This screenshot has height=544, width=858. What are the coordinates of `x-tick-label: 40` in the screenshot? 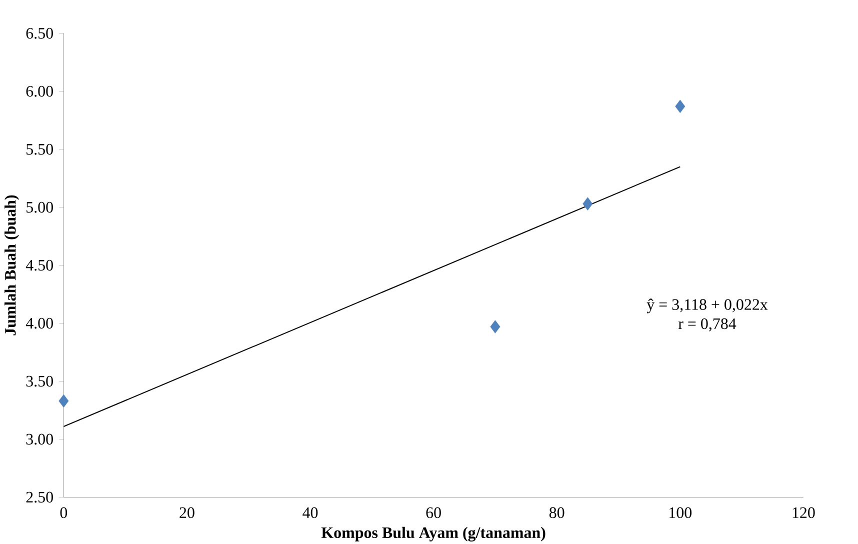 It's located at (310, 512).